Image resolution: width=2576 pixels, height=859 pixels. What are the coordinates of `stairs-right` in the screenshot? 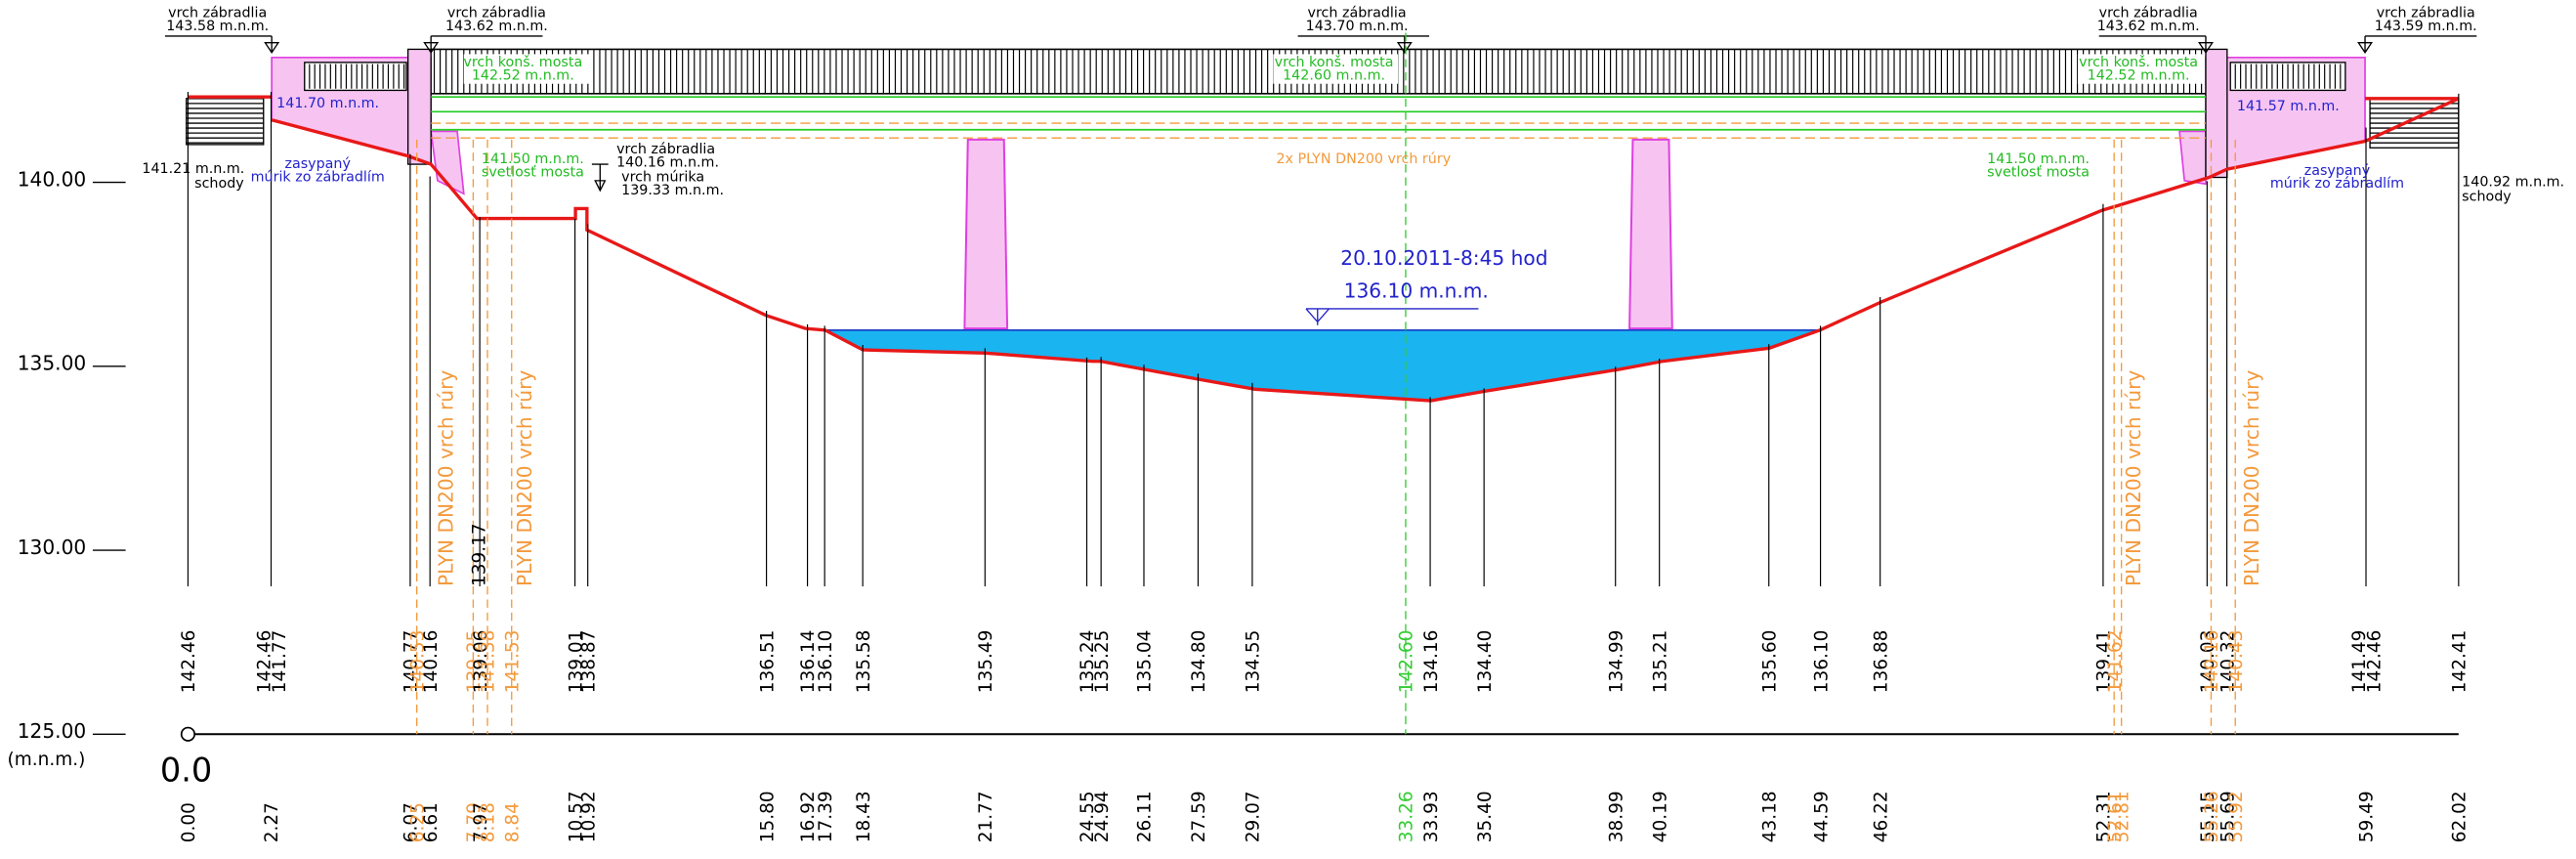 It's located at (2414, 124).